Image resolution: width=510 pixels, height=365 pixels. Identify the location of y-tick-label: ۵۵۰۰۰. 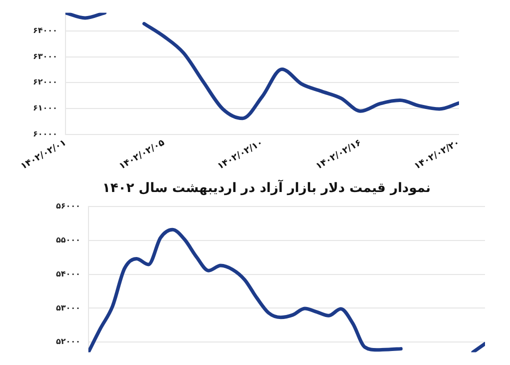
(68, 240).